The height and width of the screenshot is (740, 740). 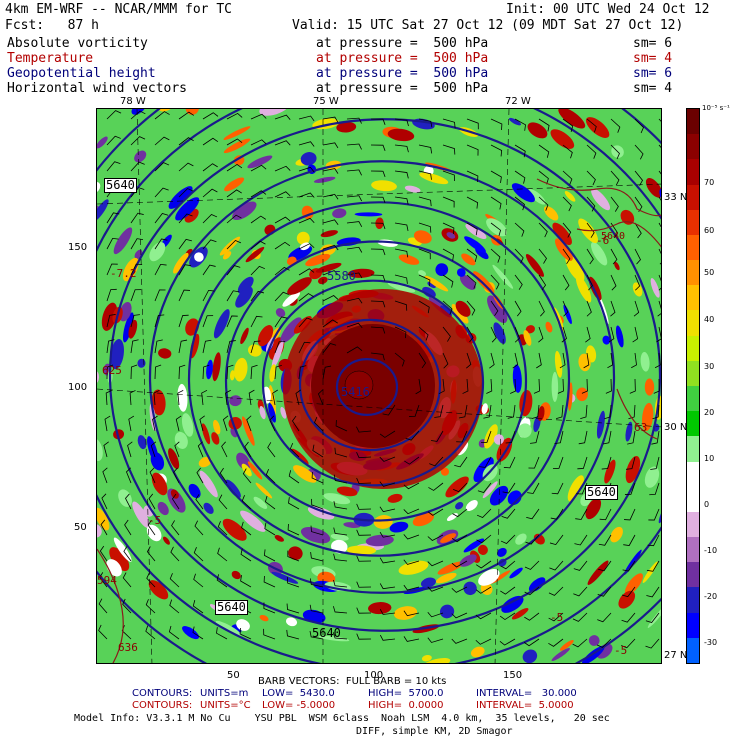 What do you see at coordinates (155, 520) in the screenshot?
I see `temp-label-7: -5` at bounding box center [155, 520].